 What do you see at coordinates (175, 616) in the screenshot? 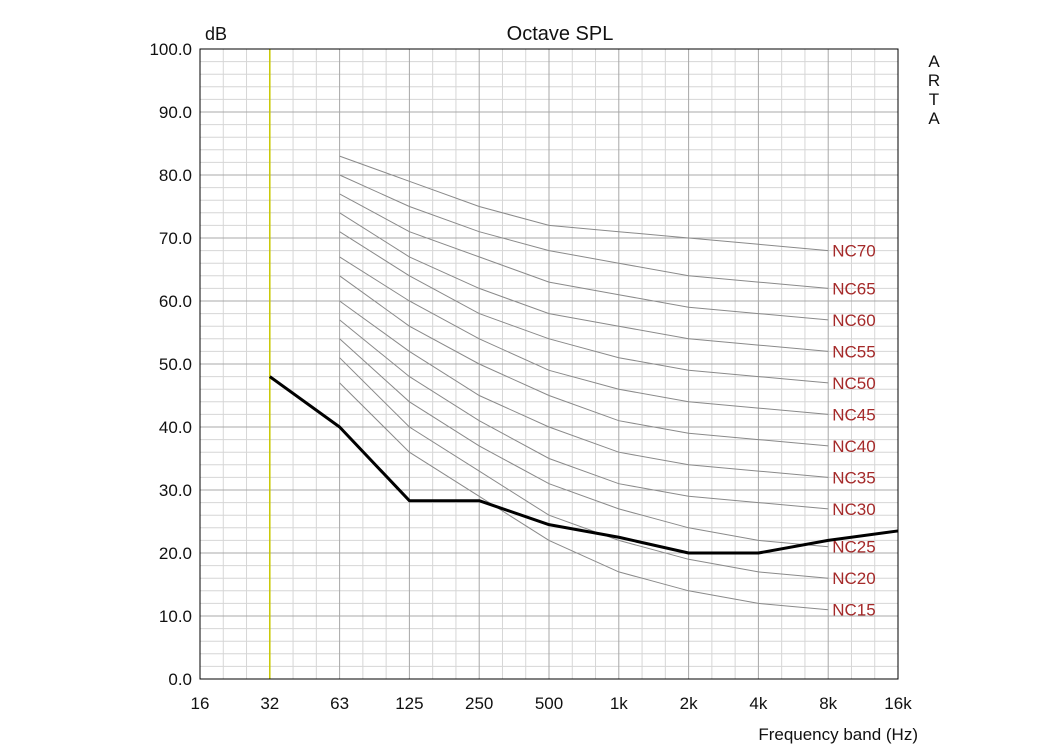
I see `y-tick-label: 10.0` at bounding box center [175, 616].